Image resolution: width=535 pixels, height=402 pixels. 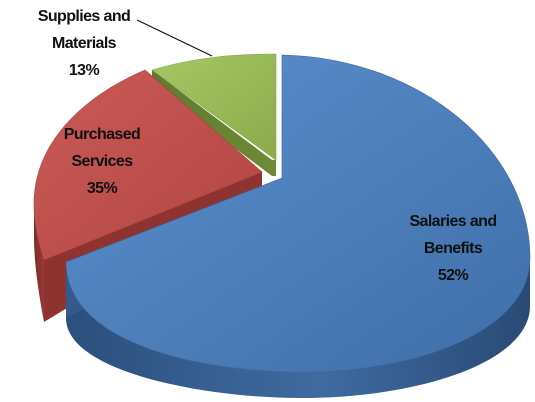 What do you see at coordinates (84, 16) in the screenshot?
I see `label-supplies-line1: Supplies and` at bounding box center [84, 16].